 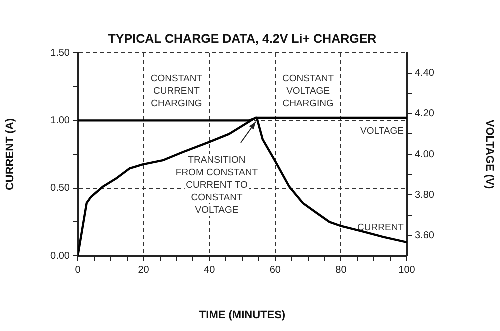 I want to click on x-tick-label: 100, so click(x=407, y=270).